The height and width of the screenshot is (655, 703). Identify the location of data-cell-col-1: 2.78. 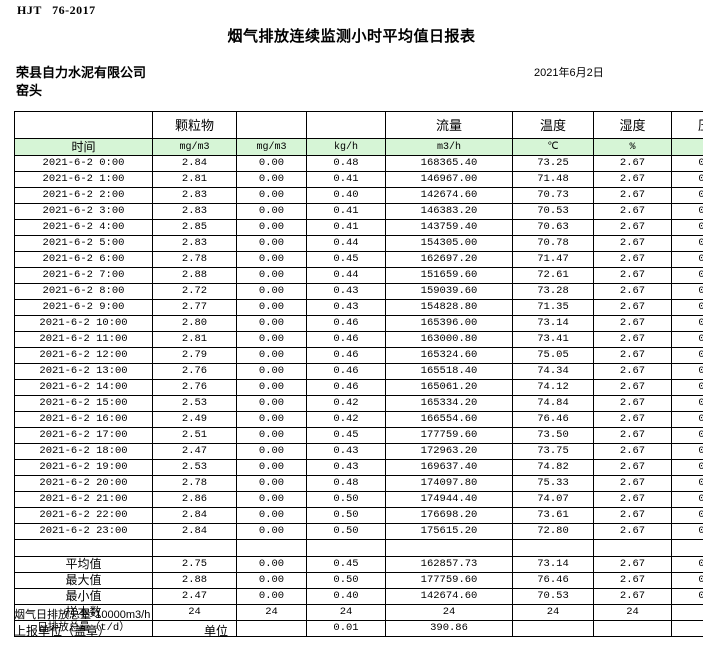
(194, 259).